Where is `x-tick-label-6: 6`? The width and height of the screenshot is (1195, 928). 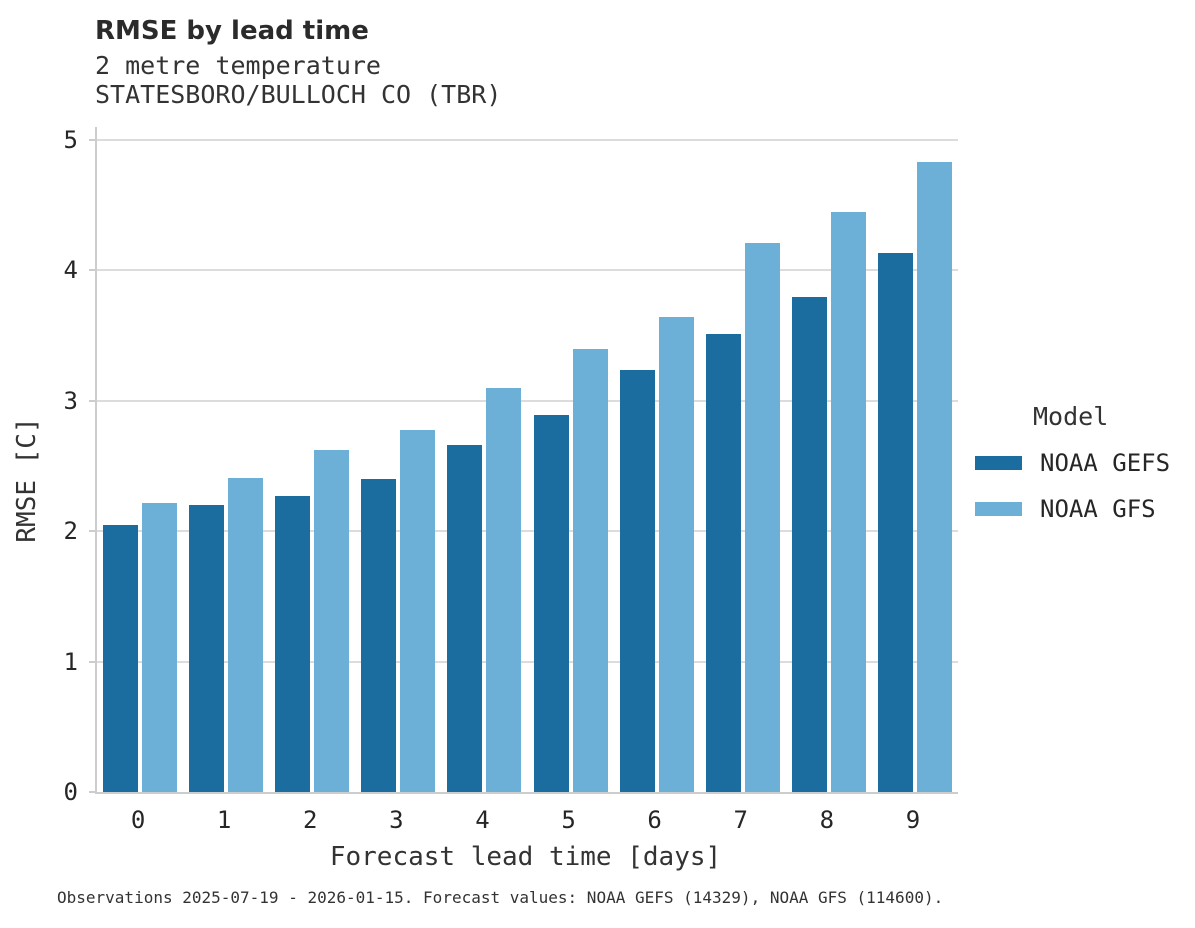
x-tick-label-6: 6 is located at coordinates (654, 820).